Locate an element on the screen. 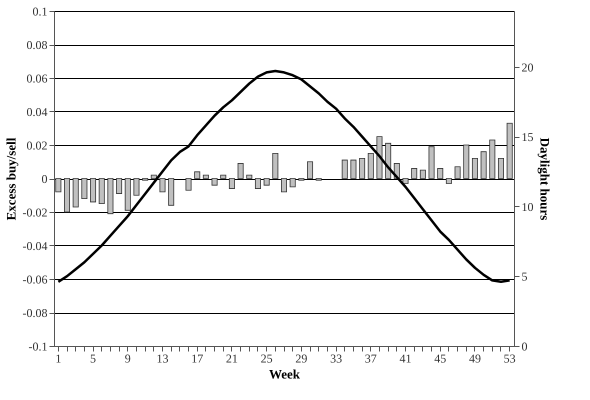 This screenshot has width=590, height=400. x-tick-label: 1 is located at coordinates (58, 359).